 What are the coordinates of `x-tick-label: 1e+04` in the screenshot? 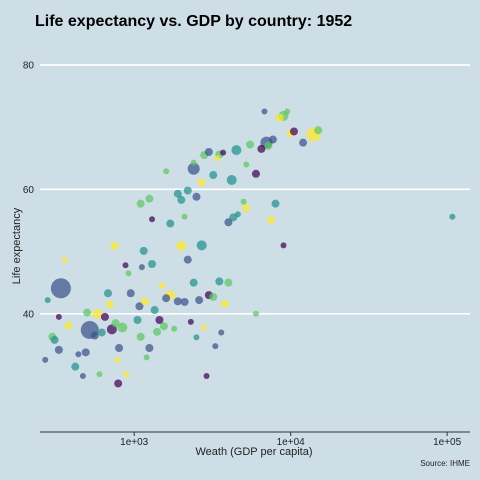 It's located at (291, 442).